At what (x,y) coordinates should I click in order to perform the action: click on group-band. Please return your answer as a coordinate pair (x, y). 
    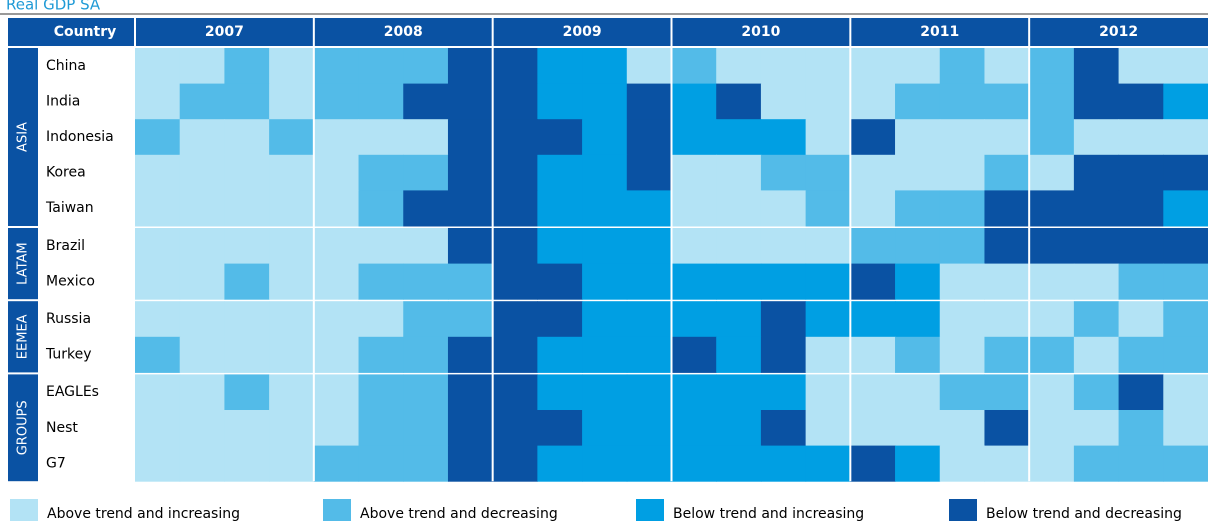
    Looking at the image, I should click on (23, 137).